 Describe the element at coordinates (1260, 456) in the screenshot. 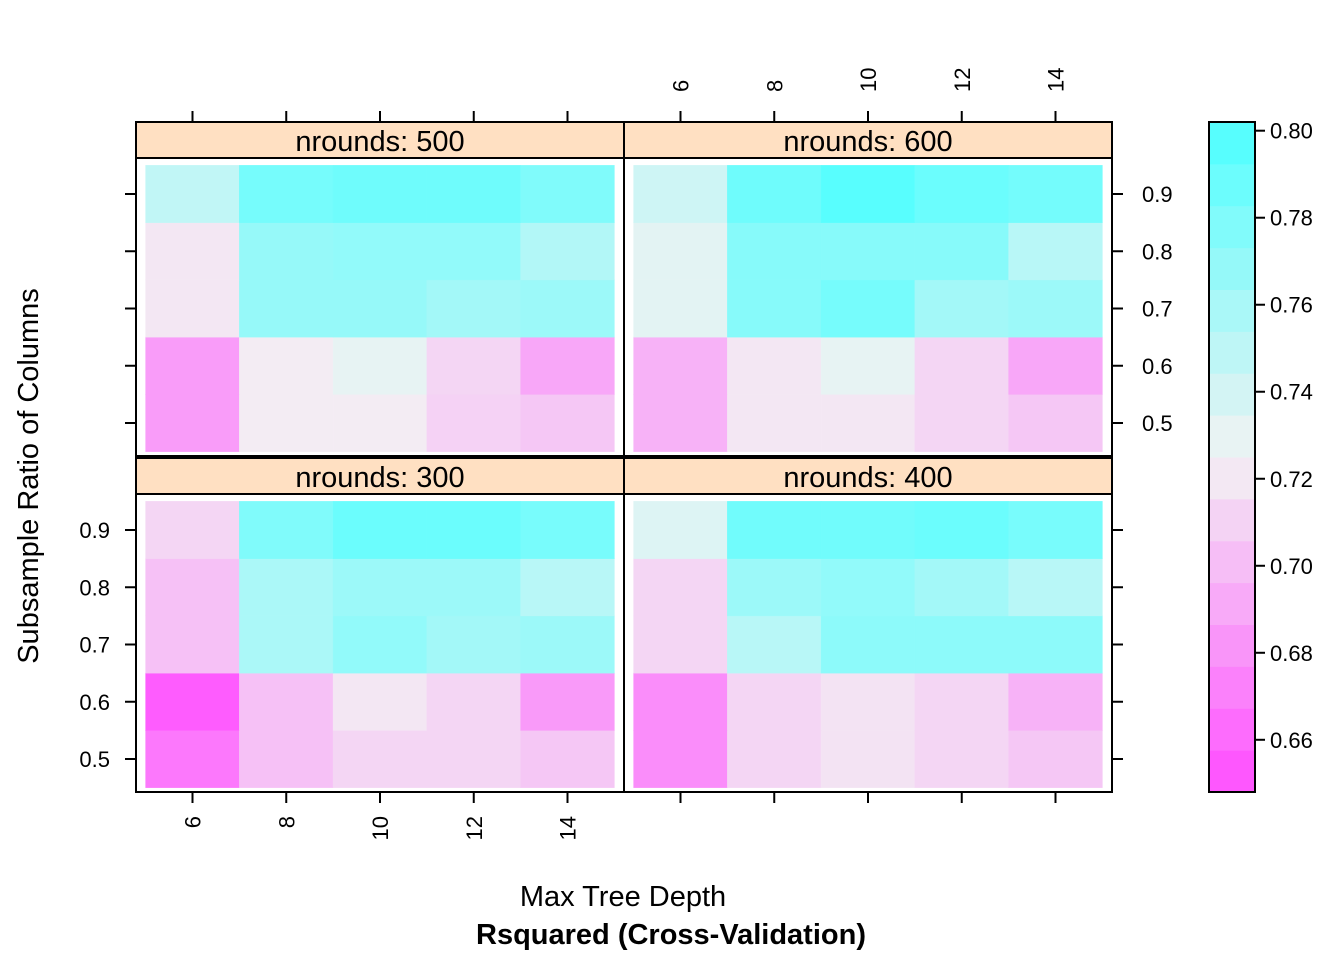

I see `colorbar: 0.66 0.68 0.70 0.72 0.74 0.76 0.78 0.80` at that location.